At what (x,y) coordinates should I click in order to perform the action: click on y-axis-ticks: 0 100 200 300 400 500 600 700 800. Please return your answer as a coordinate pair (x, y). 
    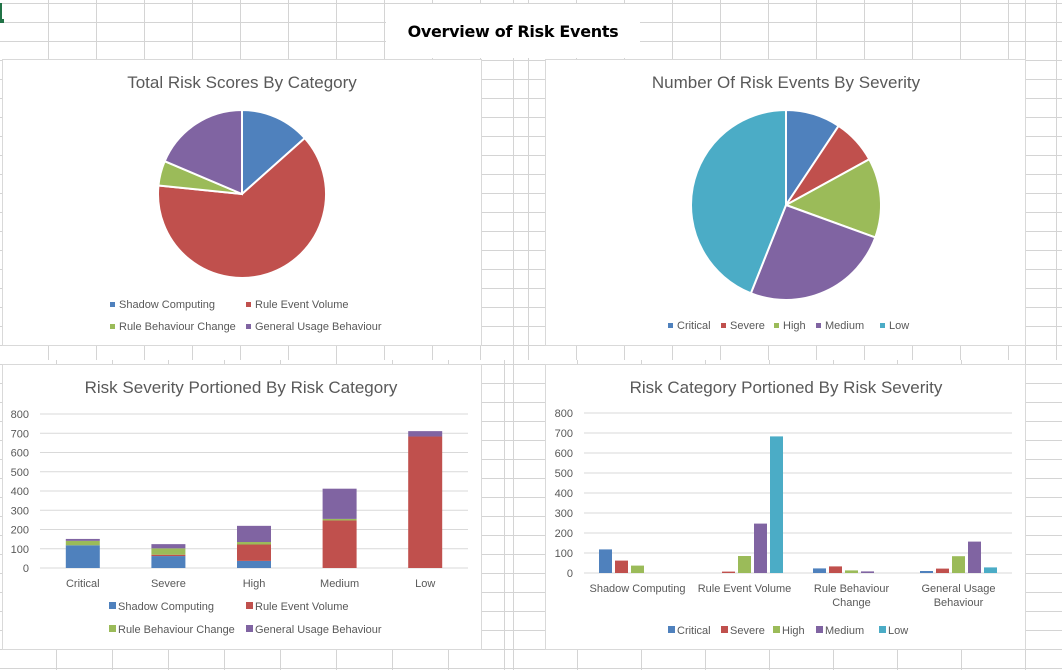
    Looking at the image, I should click on (20, 492).